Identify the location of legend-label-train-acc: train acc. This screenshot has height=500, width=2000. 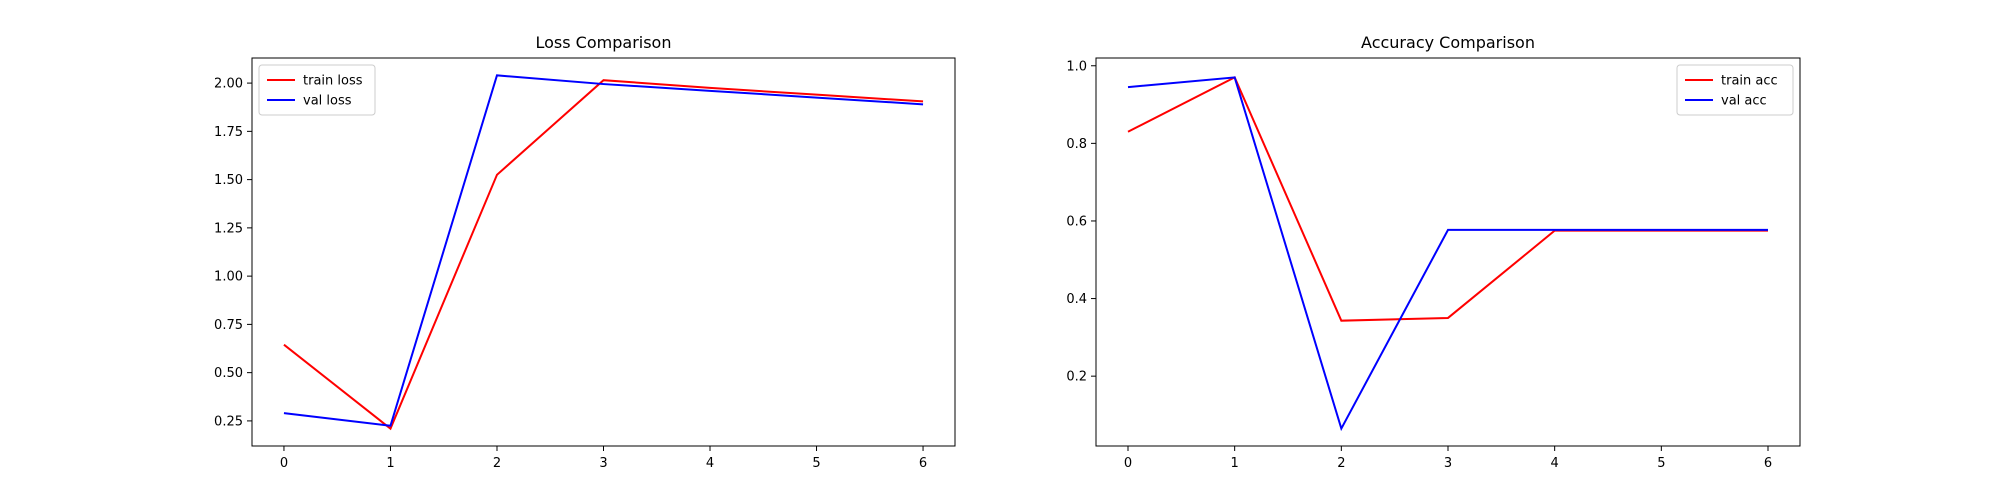
(1749, 81).